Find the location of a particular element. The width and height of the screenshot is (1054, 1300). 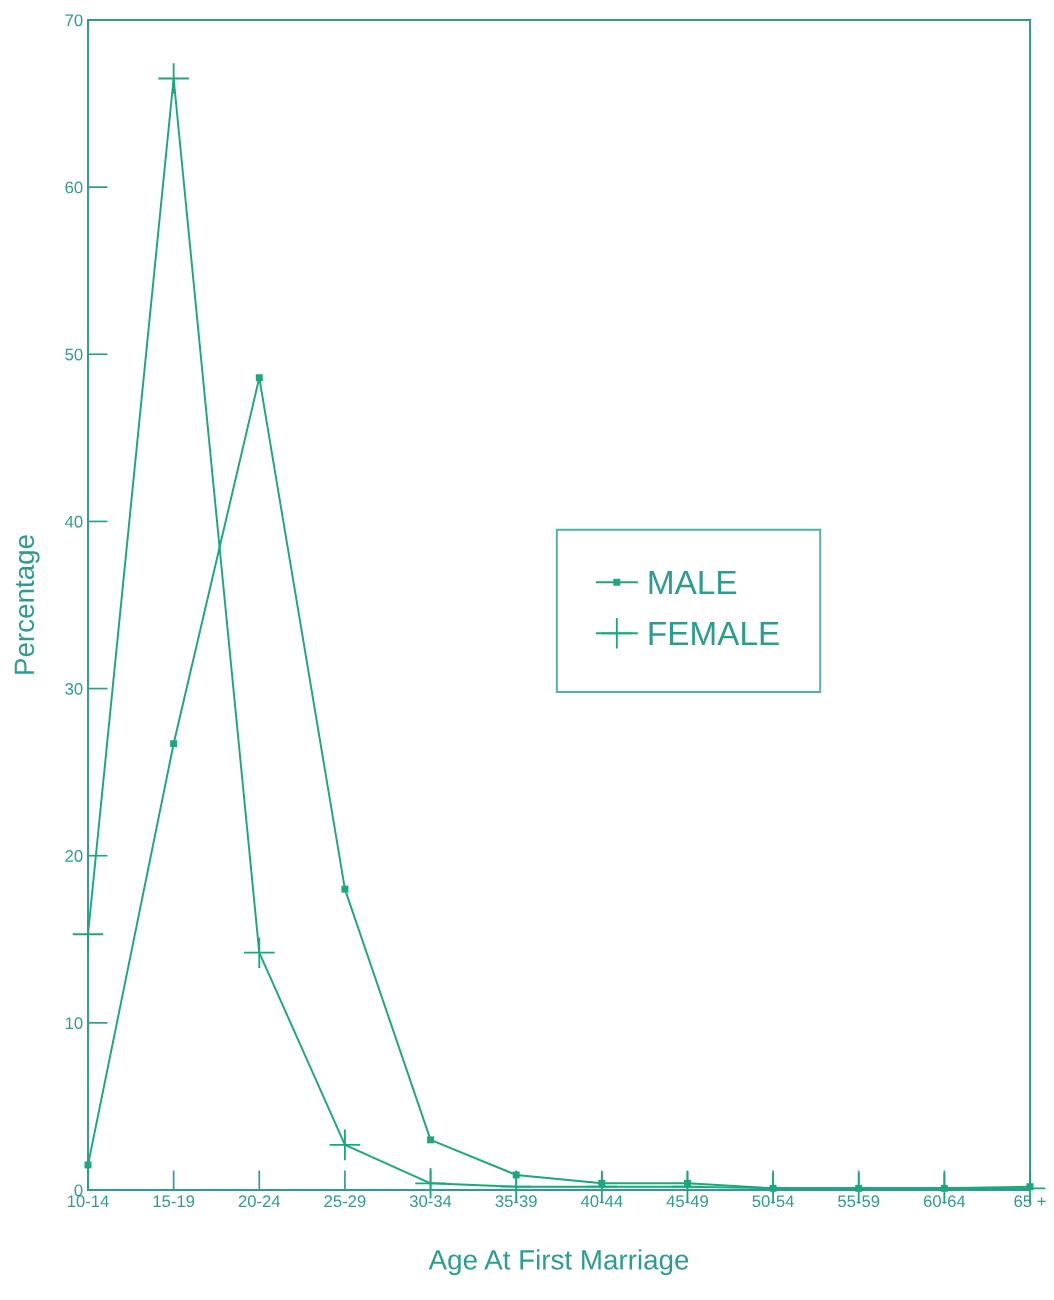

y-axis-title: Percentage is located at coordinates (27, 604).